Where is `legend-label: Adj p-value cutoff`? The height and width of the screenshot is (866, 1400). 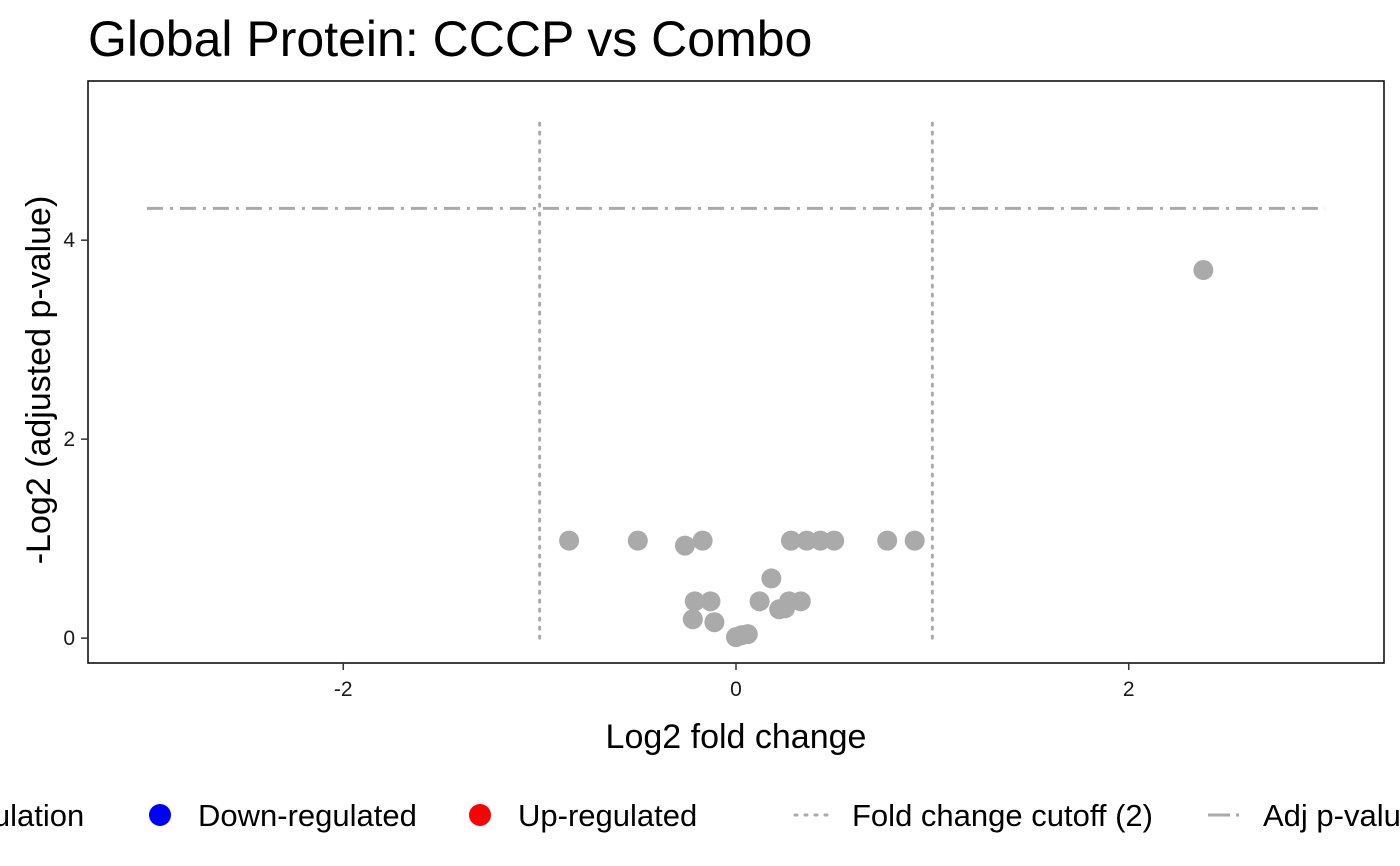 legend-label: Adj p-value cutoff is located at coordinates (1331, 815).